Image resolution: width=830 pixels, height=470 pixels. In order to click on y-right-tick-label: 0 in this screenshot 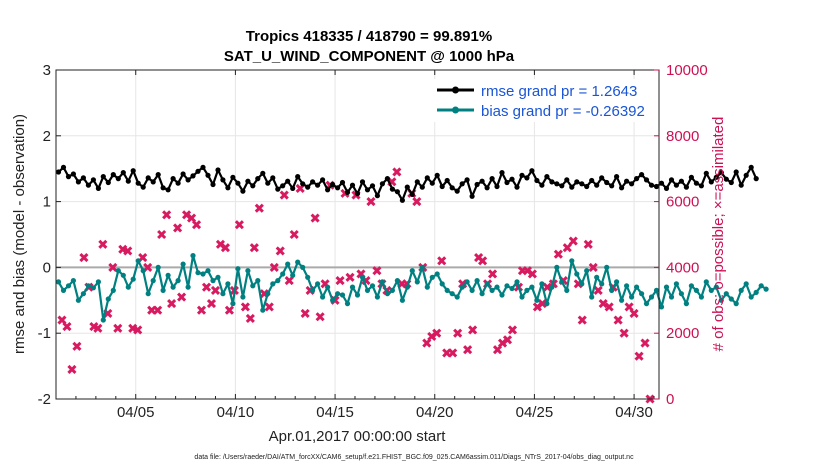, I will do `click(670, 399)`.